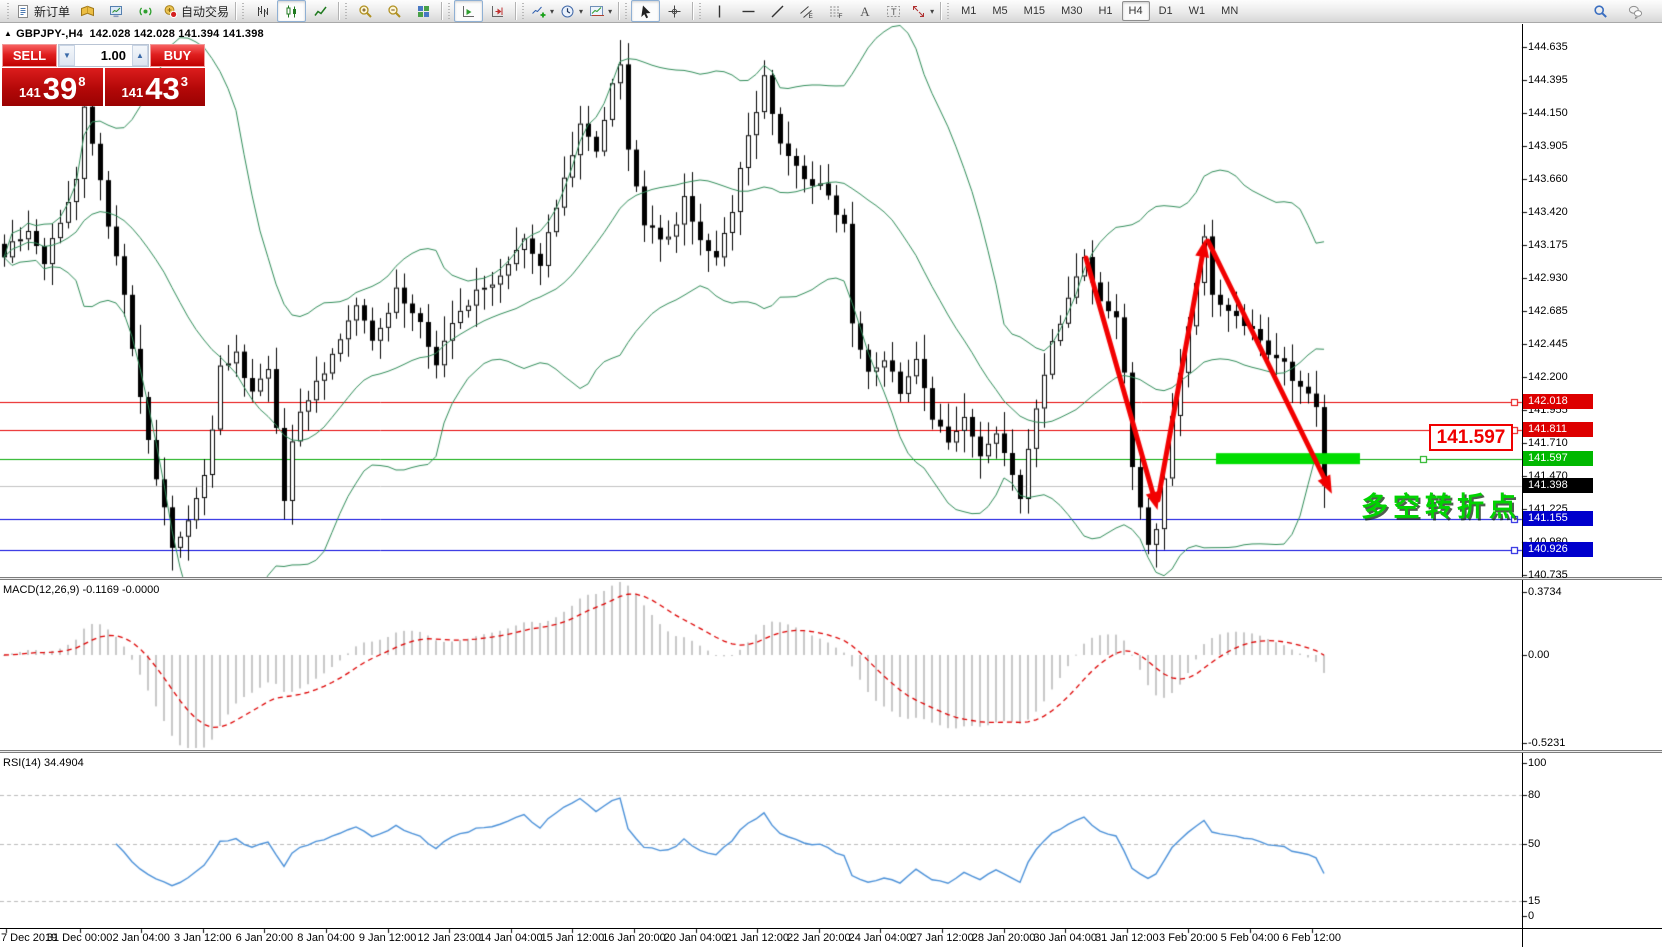  I want to click on notebook-icon, so click(87, 11).